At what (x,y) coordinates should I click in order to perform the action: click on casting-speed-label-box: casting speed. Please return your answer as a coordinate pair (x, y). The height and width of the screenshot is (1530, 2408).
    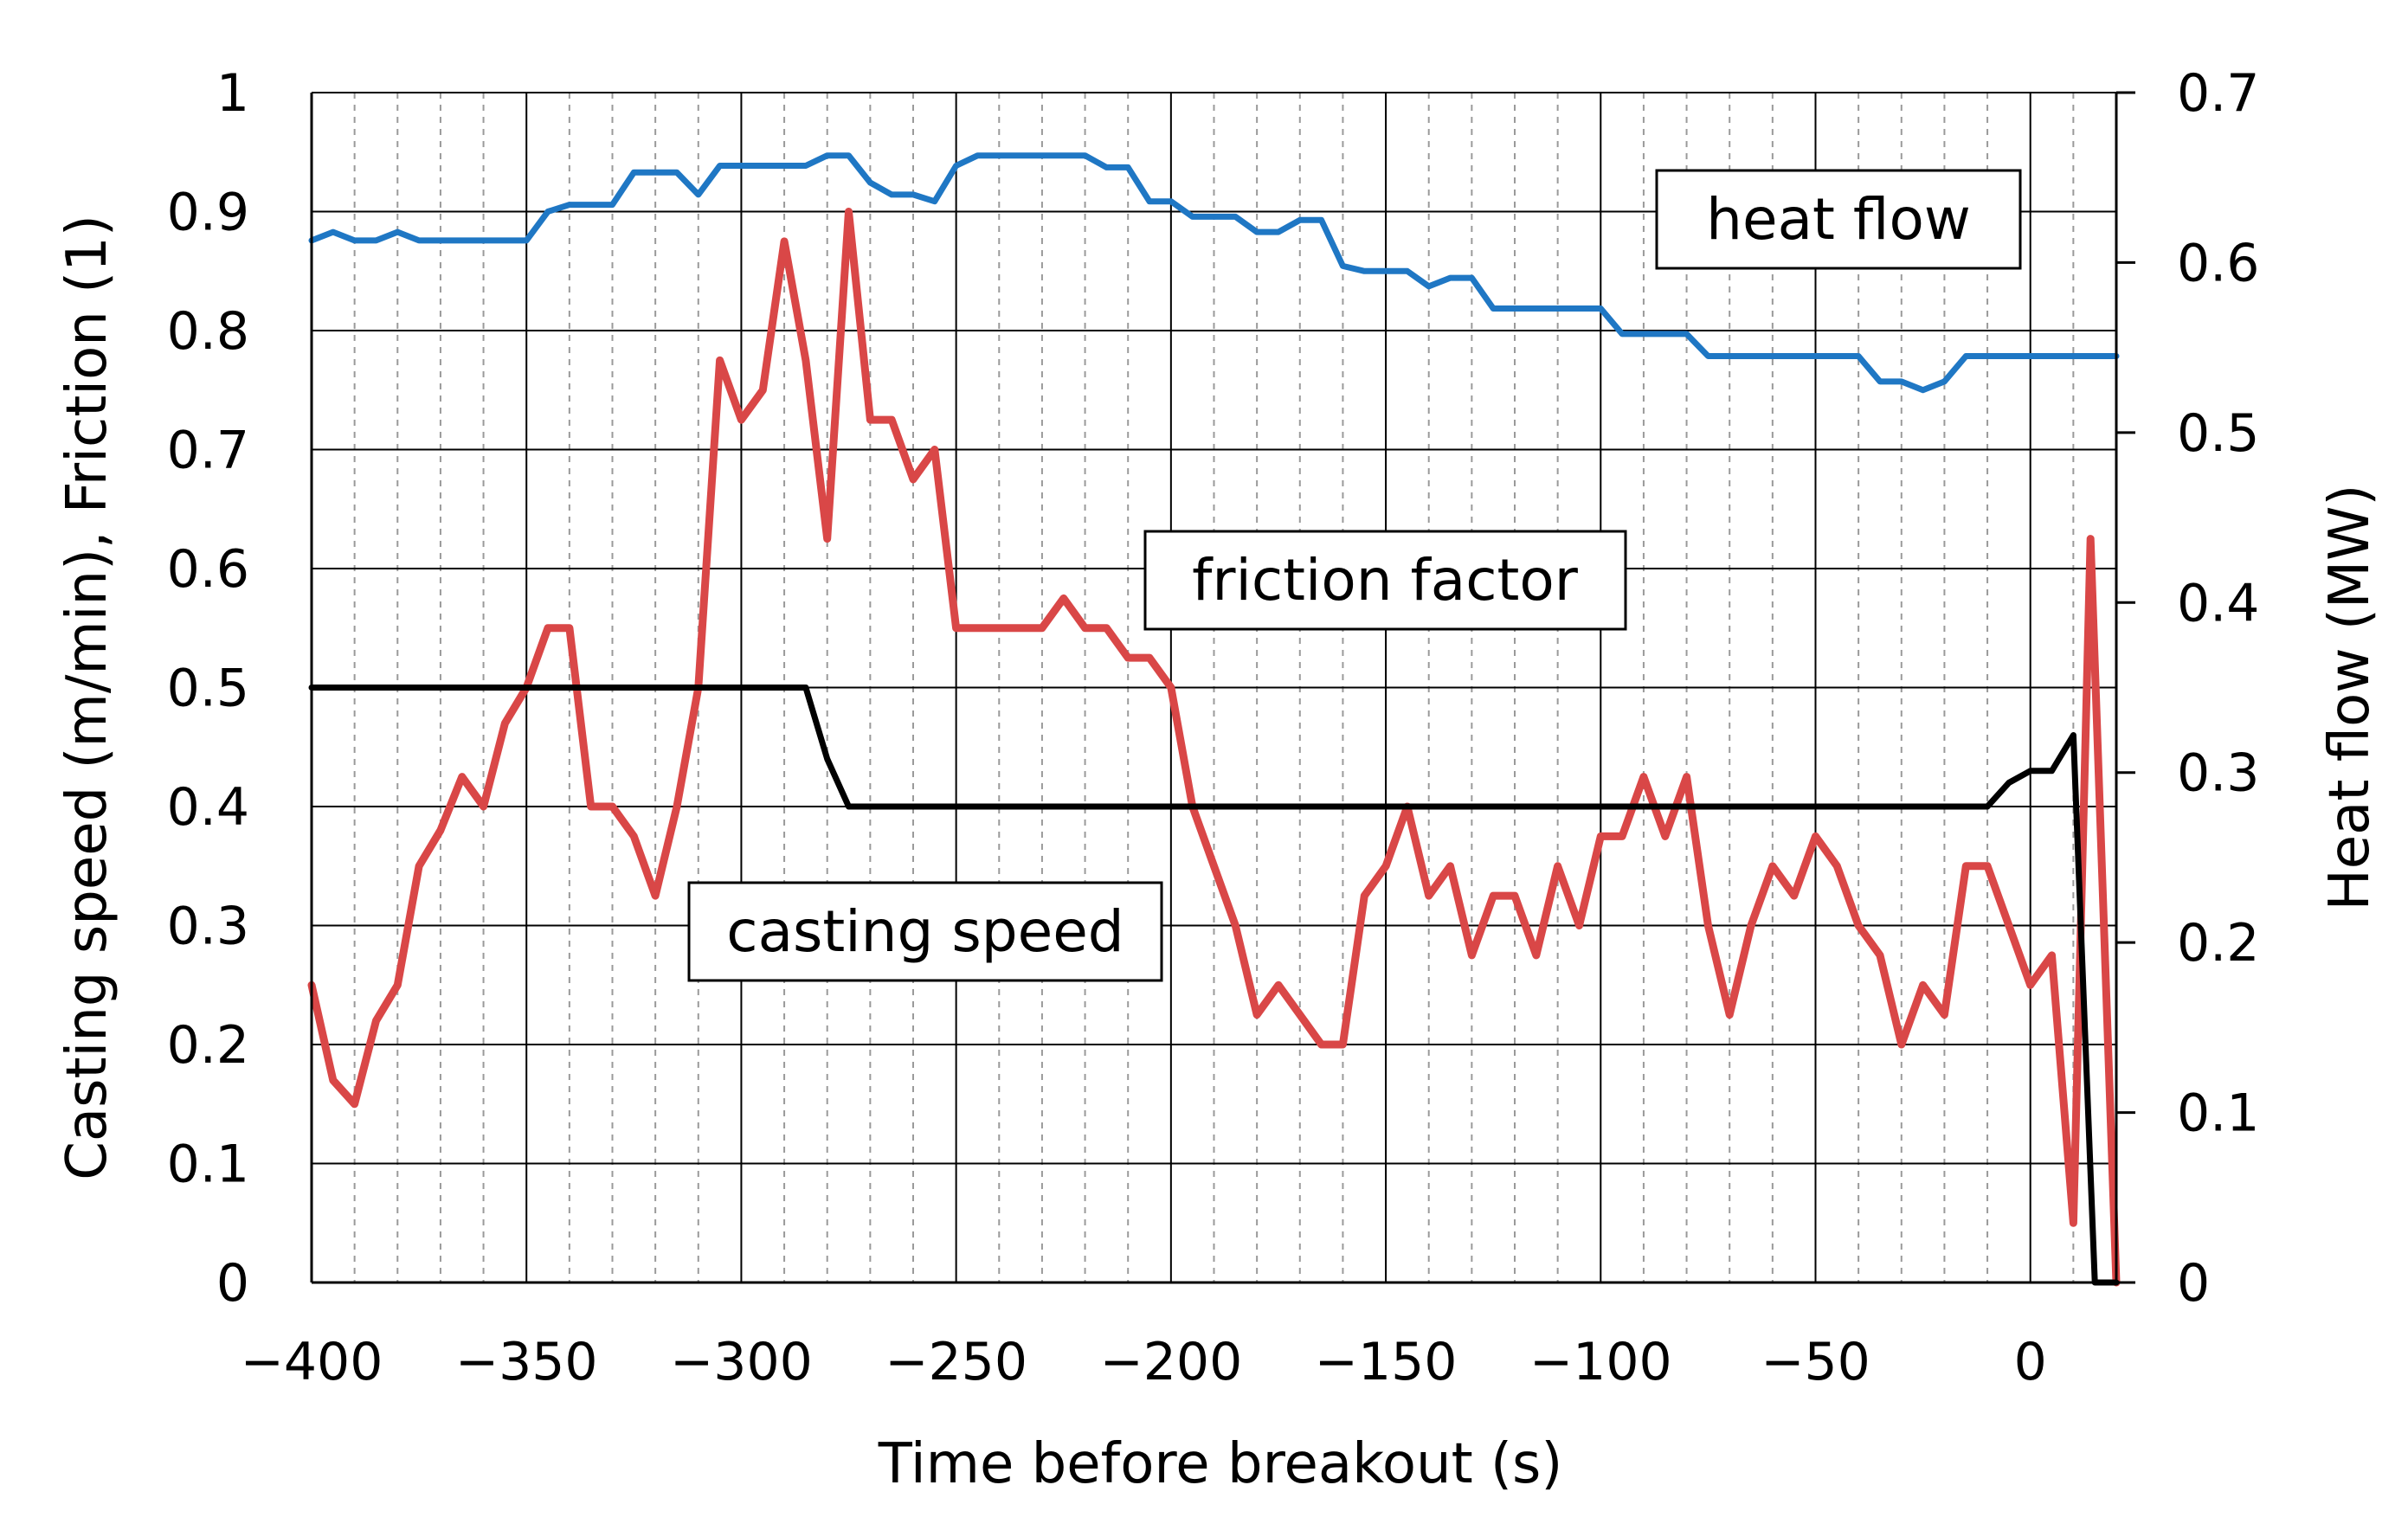
    Looking at the image, I should click on (925, 931).